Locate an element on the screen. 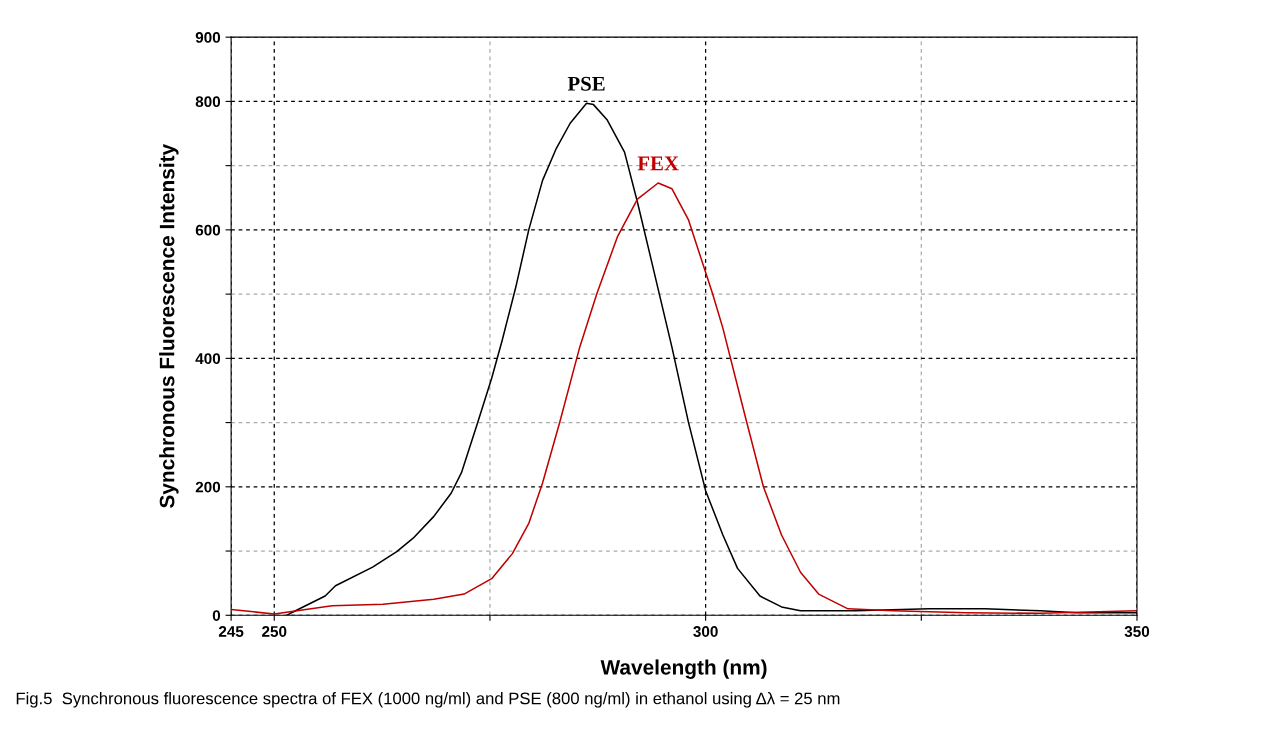 The height and width of the screenshot is (729, 1284). y-axis-title: Synchronous Fluorescence Intensity is located at coordinates (169, 325).